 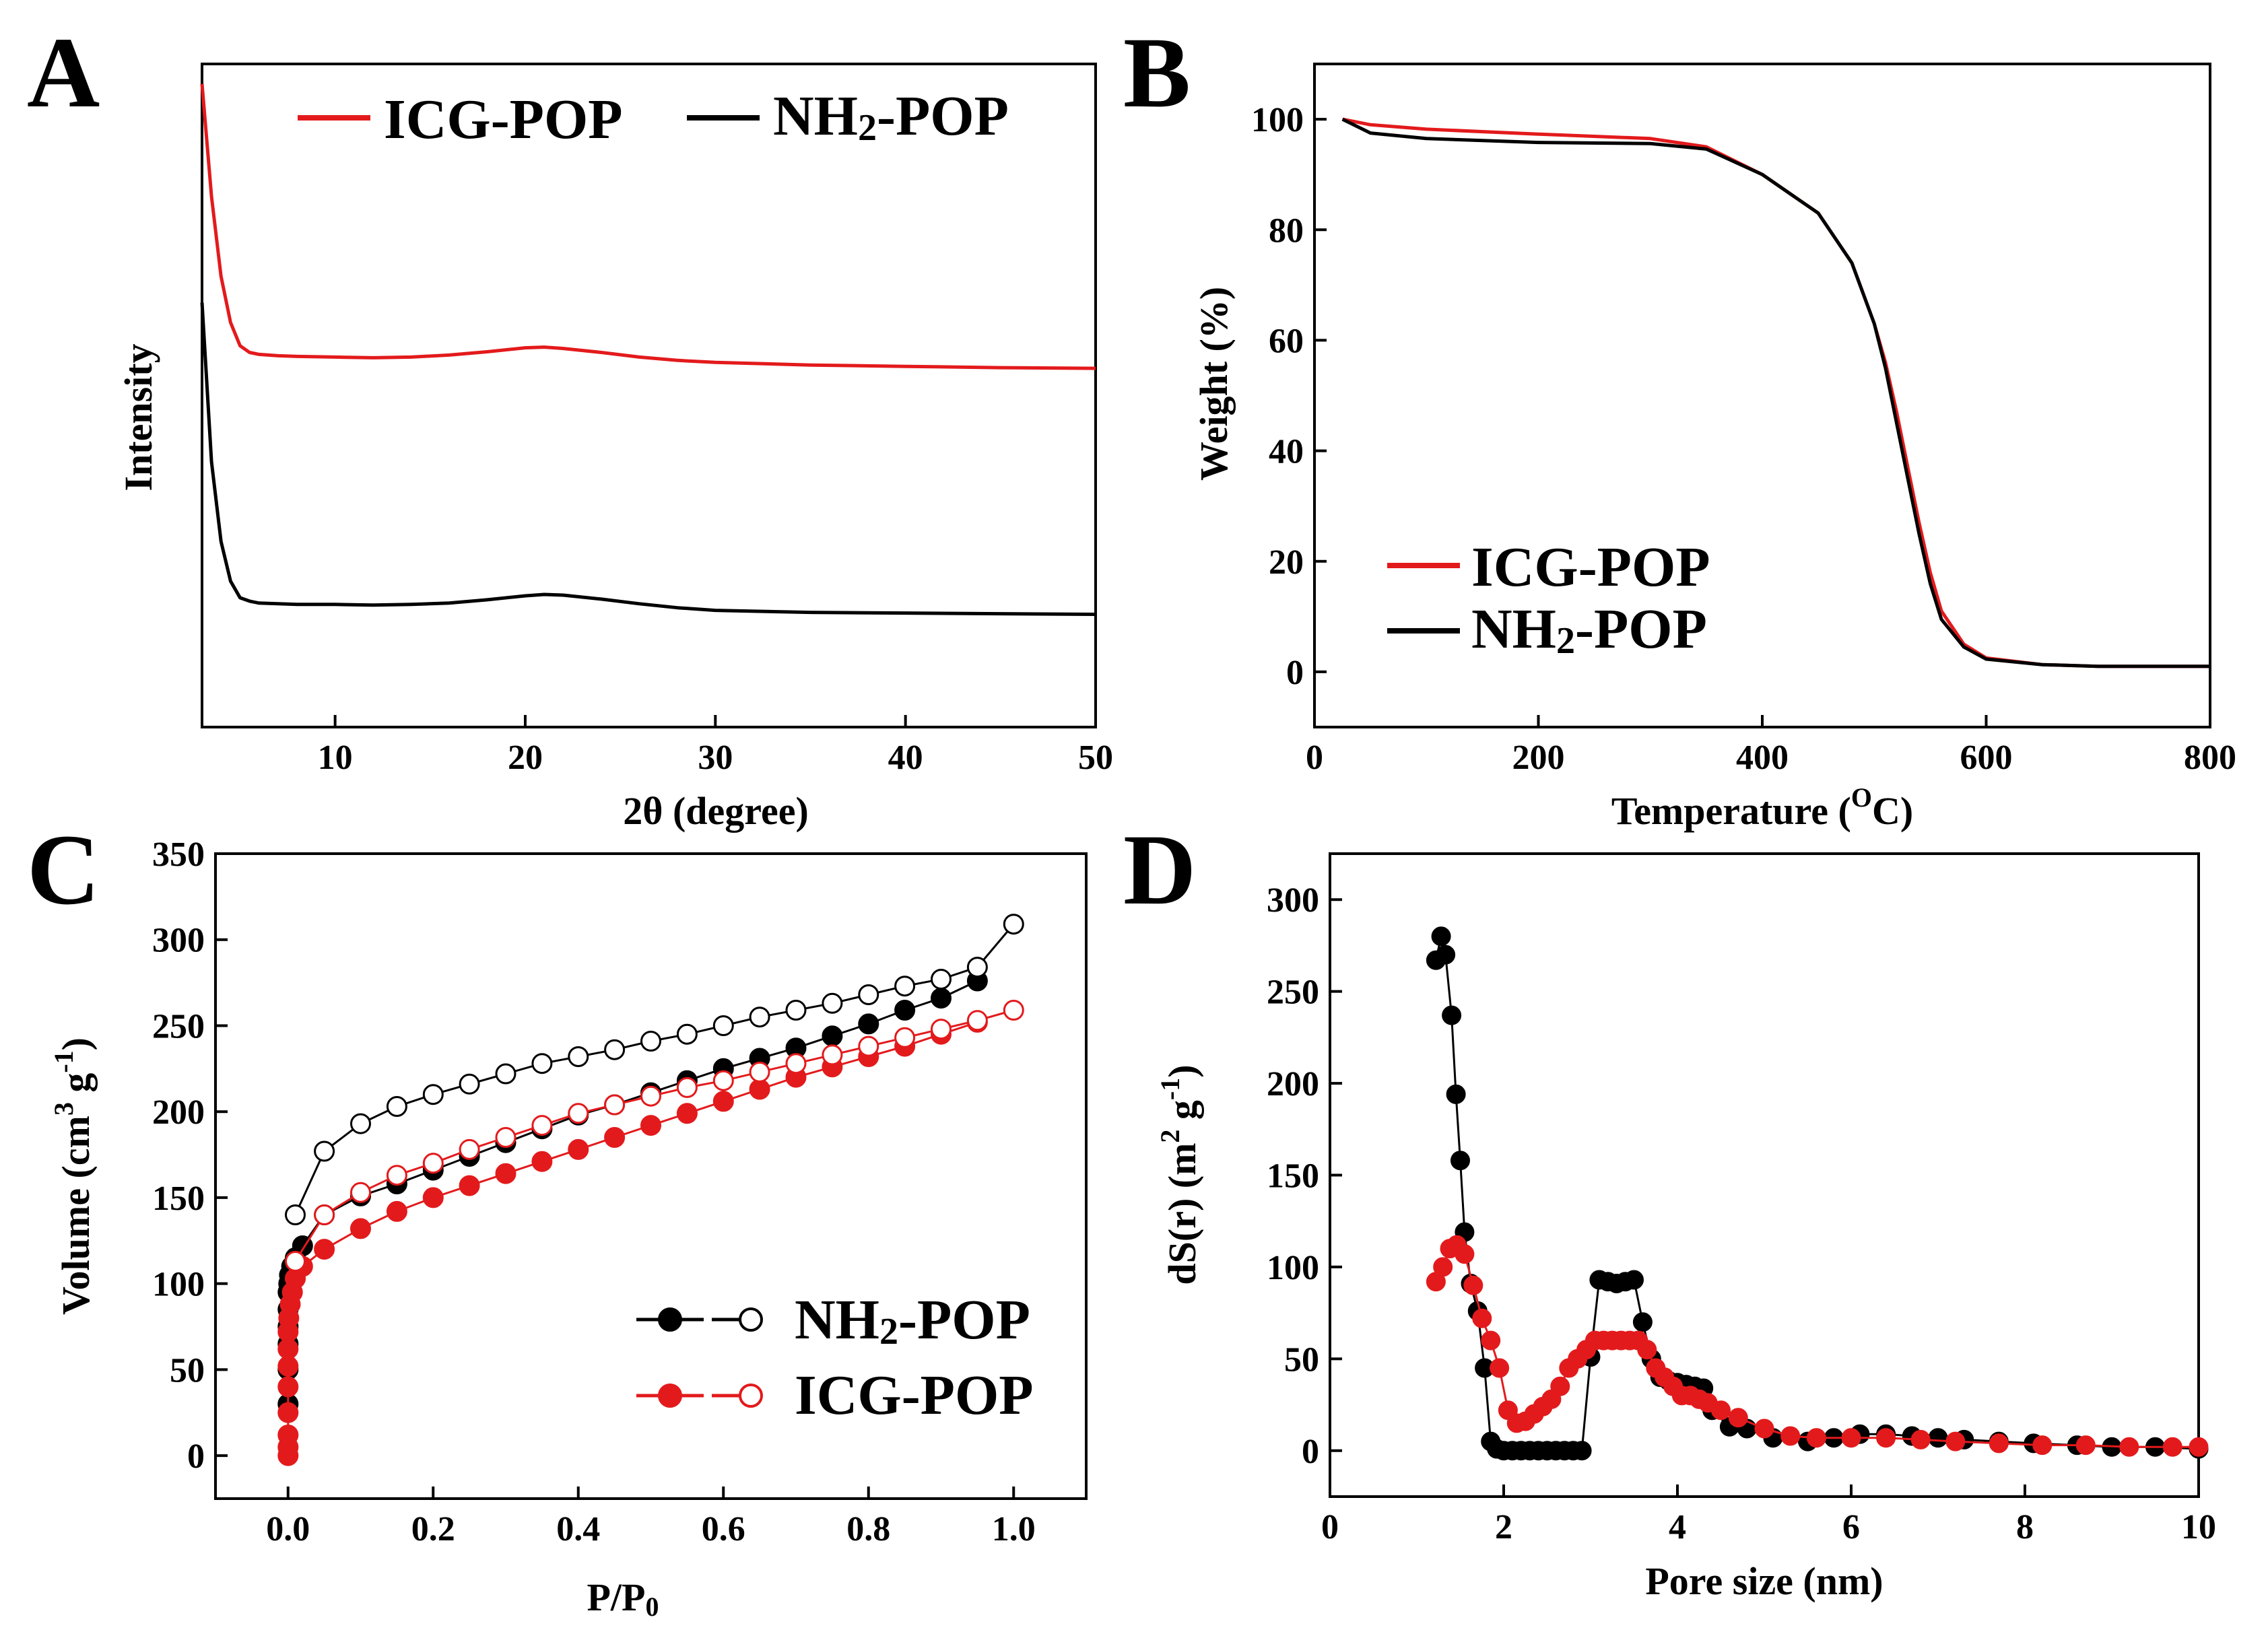 I want to click on panel-b-ytick-label: 80, so click(x=1286, y=230).